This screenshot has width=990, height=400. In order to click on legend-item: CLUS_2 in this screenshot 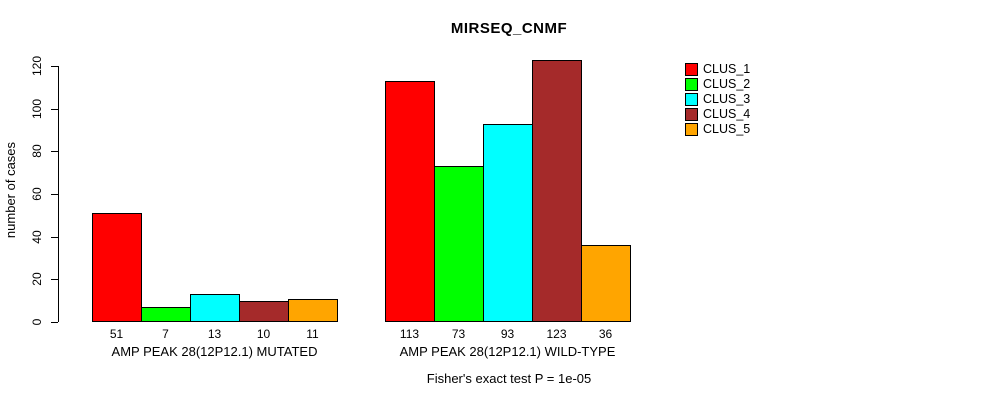, I will do `click(717, 84)`.